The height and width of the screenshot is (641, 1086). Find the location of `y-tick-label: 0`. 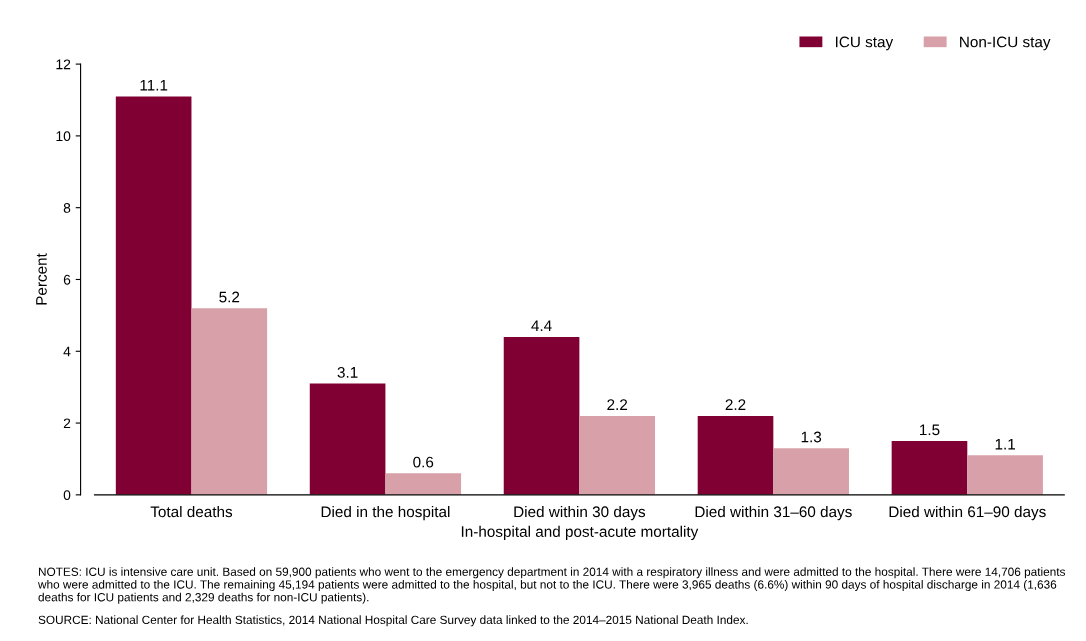

y-tick-label: 0 is located at coordinates (67, 495).